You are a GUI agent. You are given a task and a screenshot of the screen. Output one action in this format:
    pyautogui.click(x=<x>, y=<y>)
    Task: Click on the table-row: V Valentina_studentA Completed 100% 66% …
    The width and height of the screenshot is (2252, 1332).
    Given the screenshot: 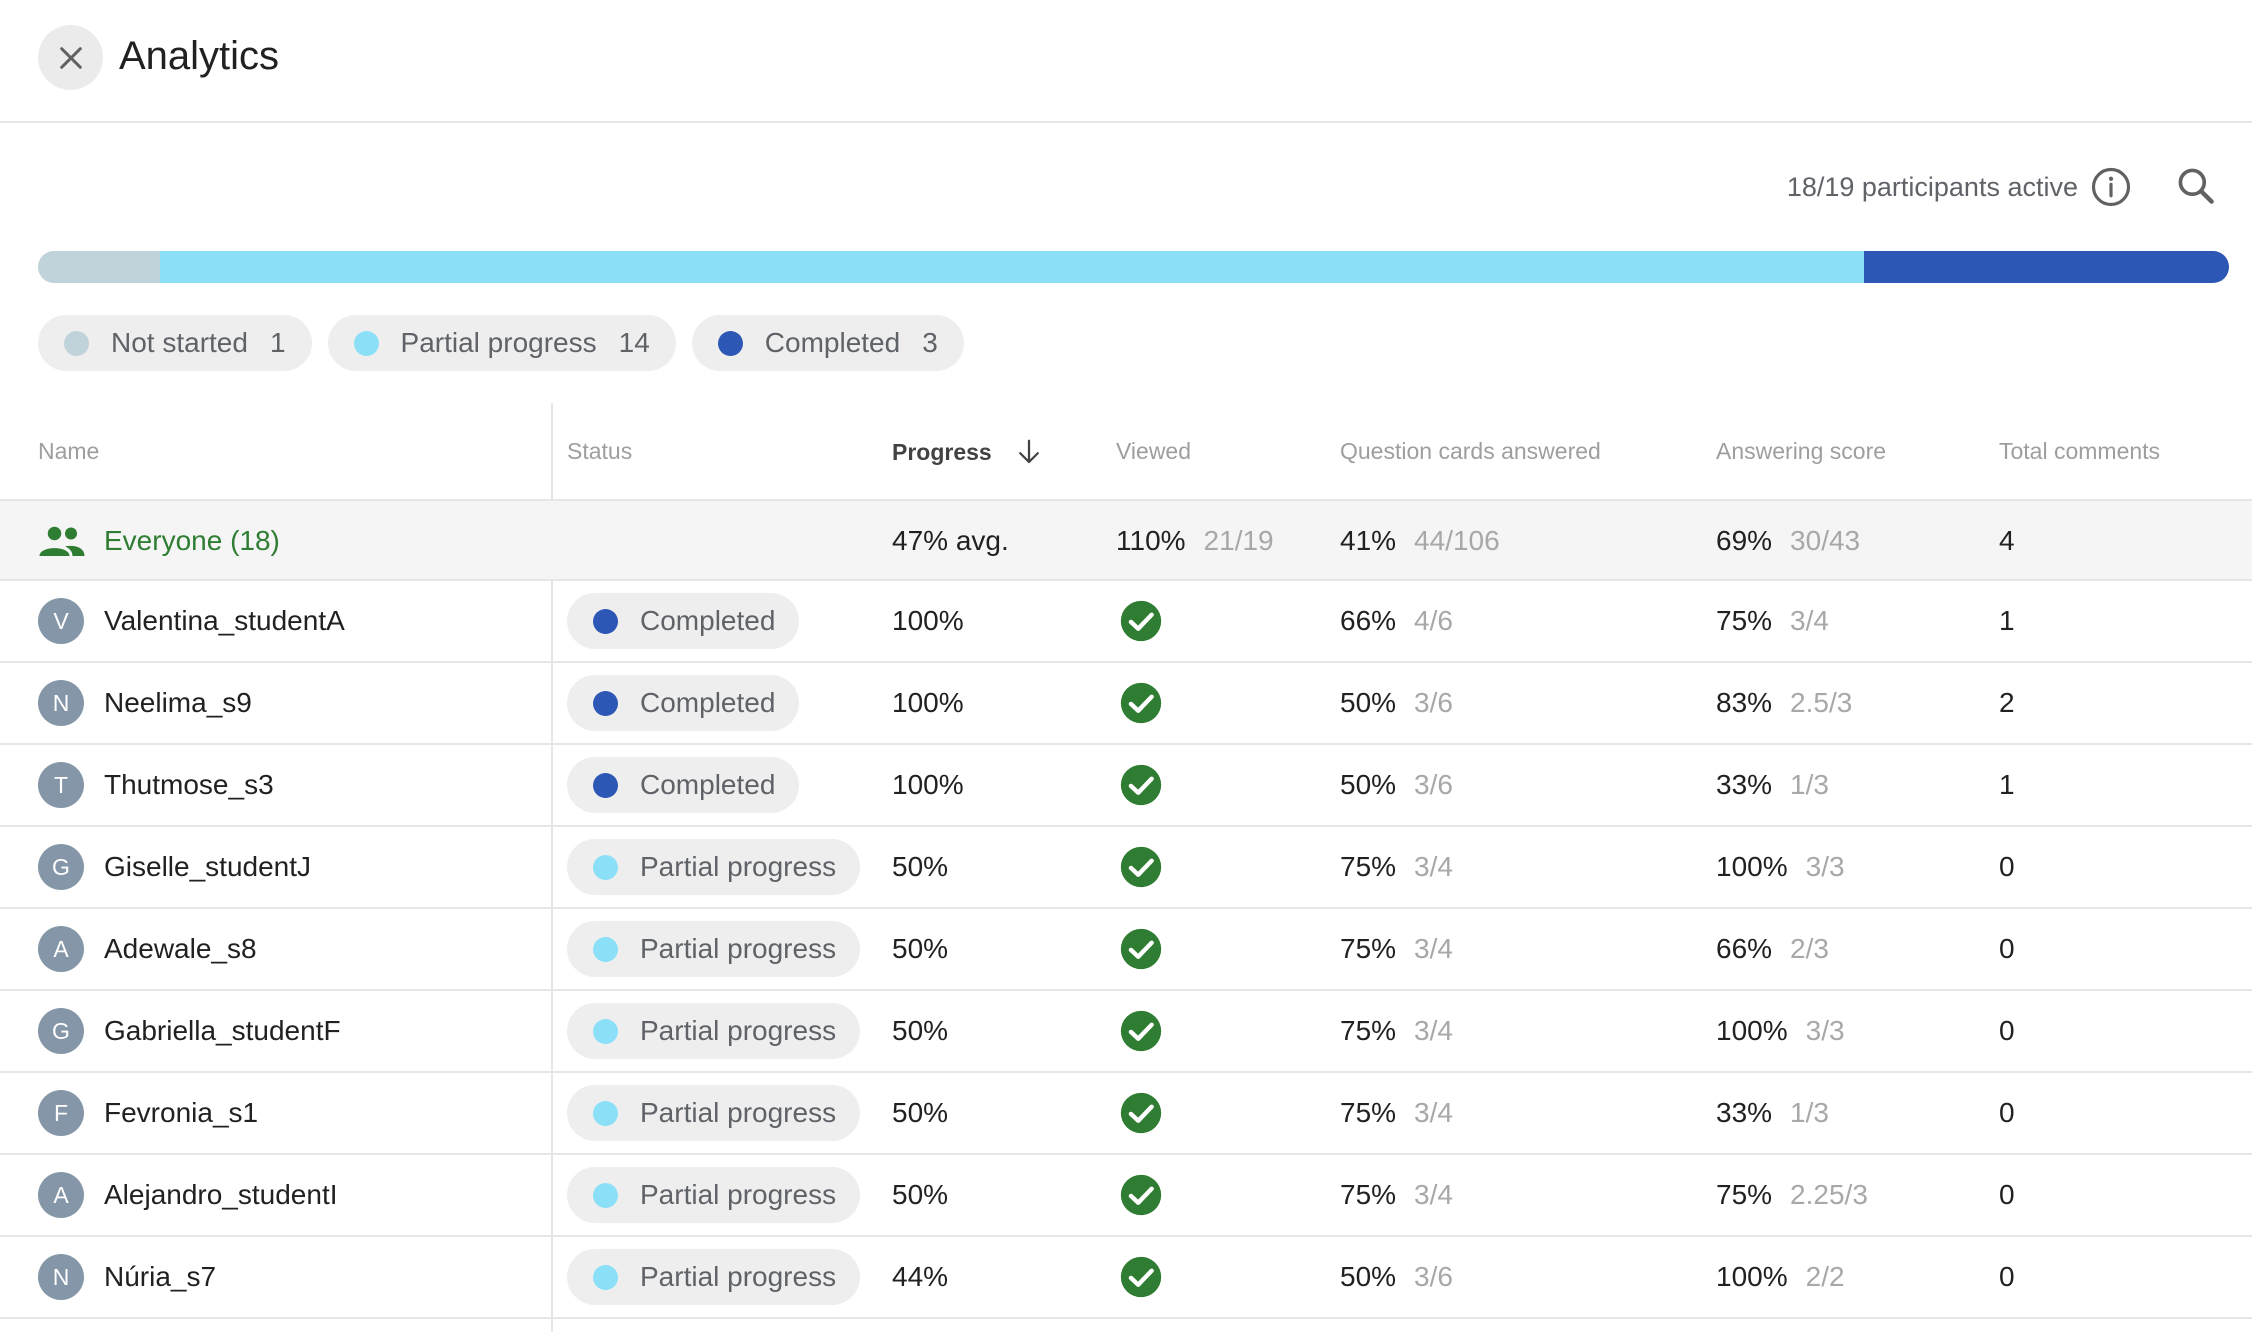 What is the action you would take?
    pyautogui.click(x=1126, y=622)
    